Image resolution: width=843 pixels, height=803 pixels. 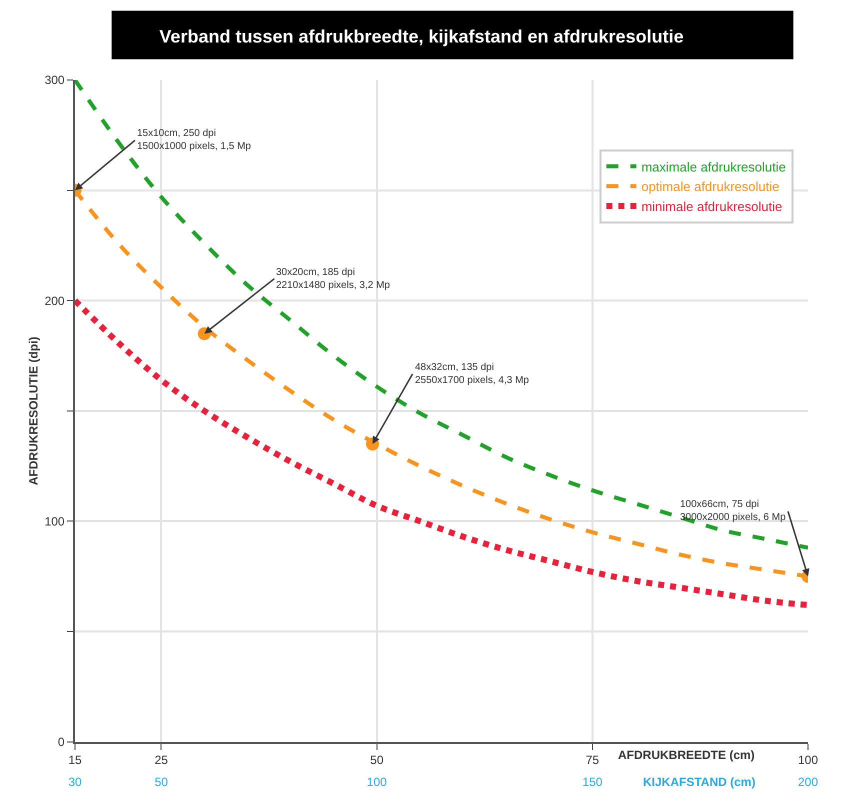 What do you see at coordinates (593, 760) in the screenshot?
I see `x-tick-label: 75` at bounding box center [593, 760].